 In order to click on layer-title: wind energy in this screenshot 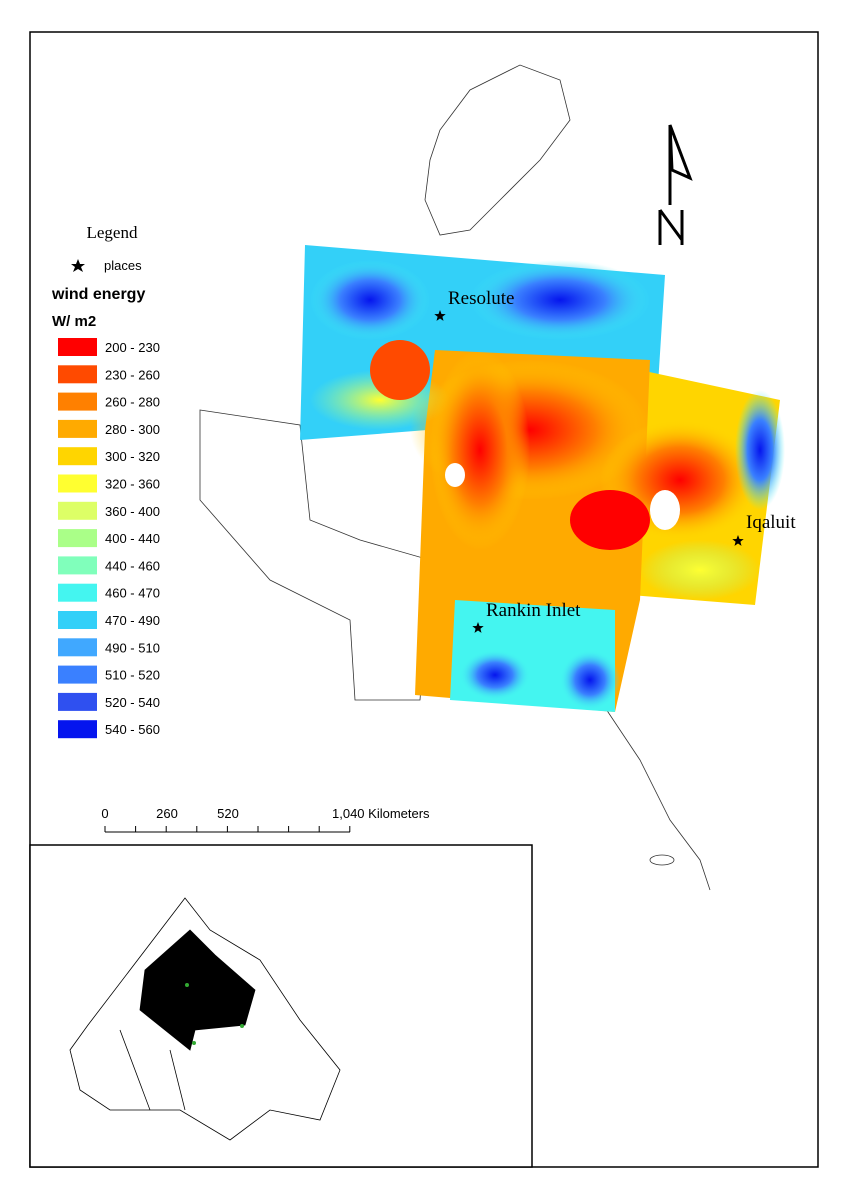, I will do `click(98, 294)`.